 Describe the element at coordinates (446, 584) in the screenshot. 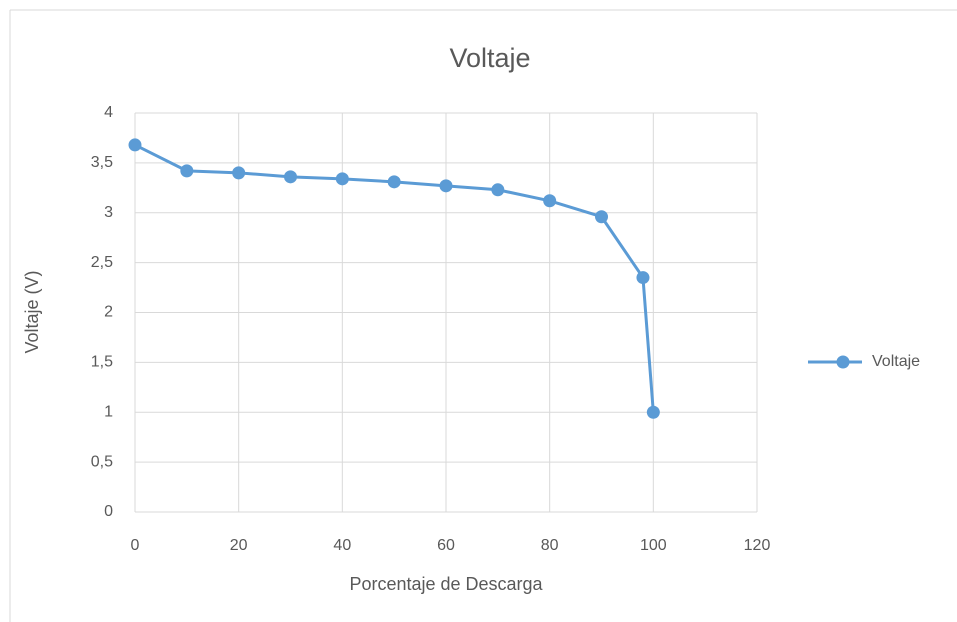

I see `x-axis-label: Porcentaje de Descarga` at that location.